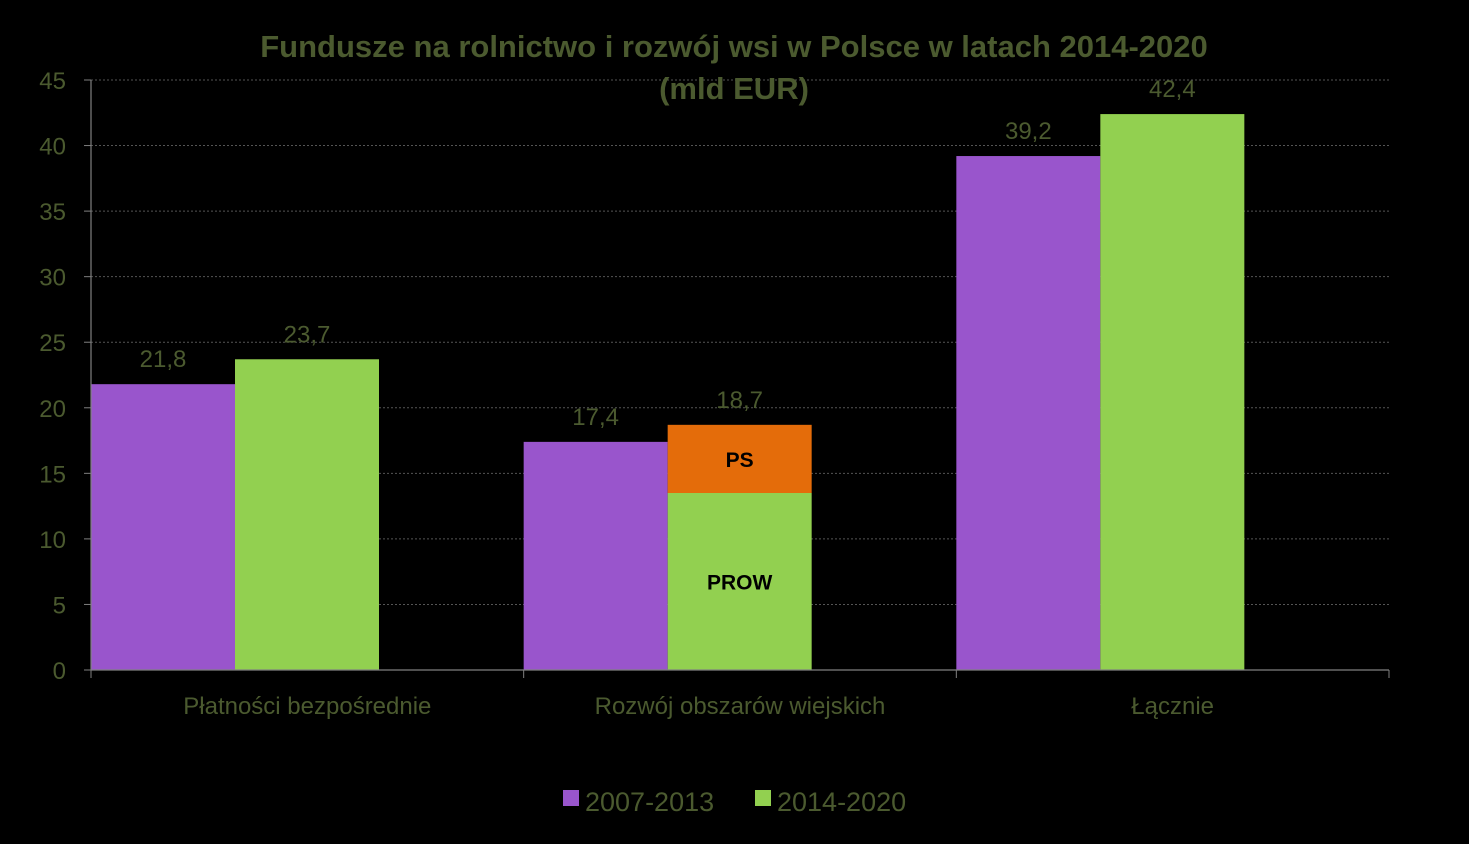 This screenshot has width=1469, height=844. I want to click on y-tick-label: 15, so click(52, 474).